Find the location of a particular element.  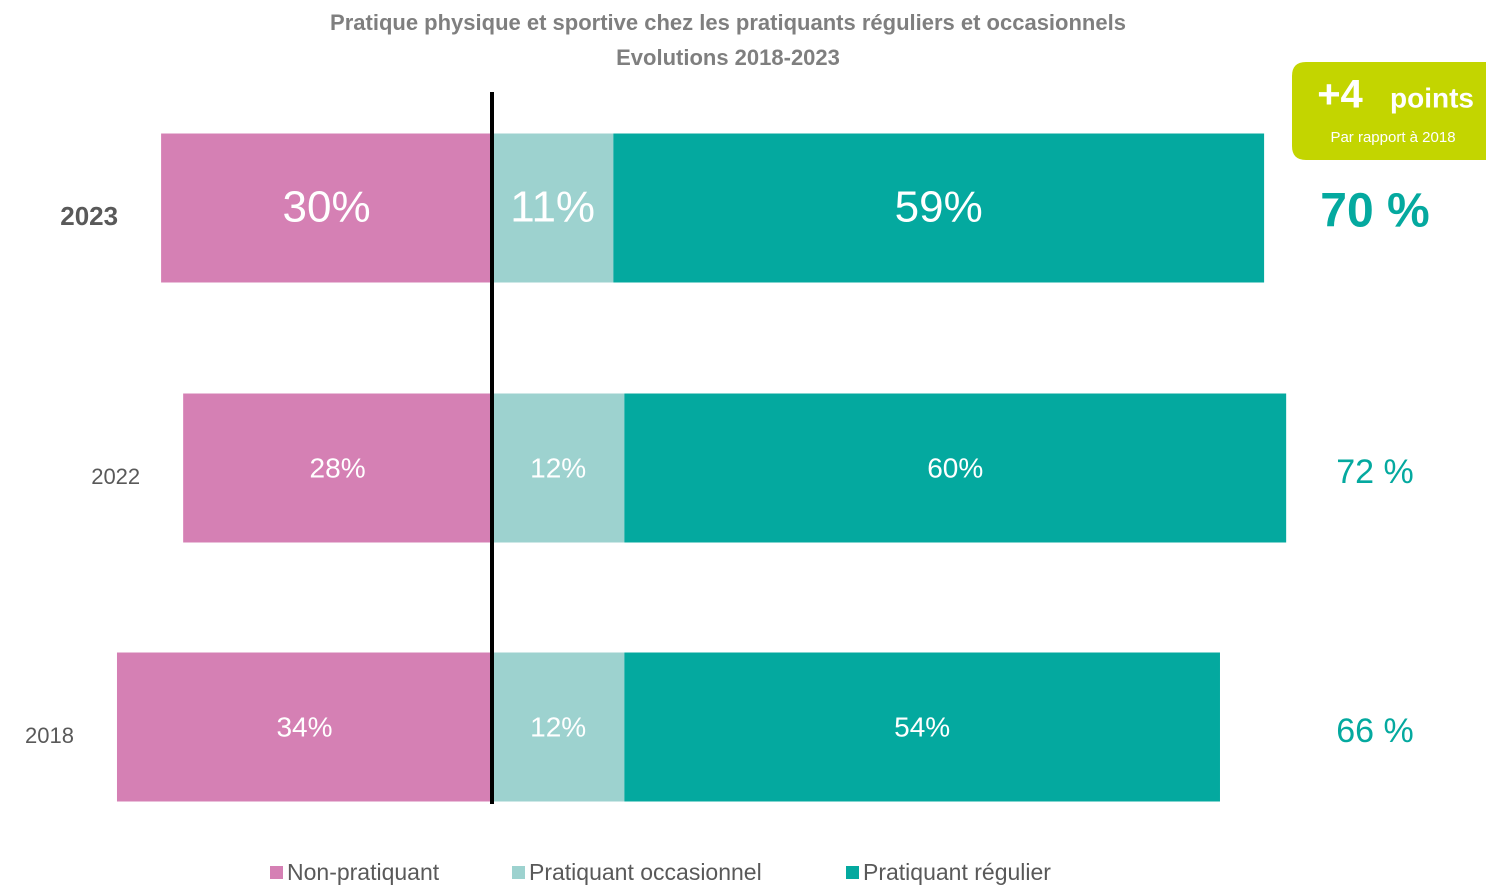

y-tick-label: 2018 is located at coordinates (49, 735).